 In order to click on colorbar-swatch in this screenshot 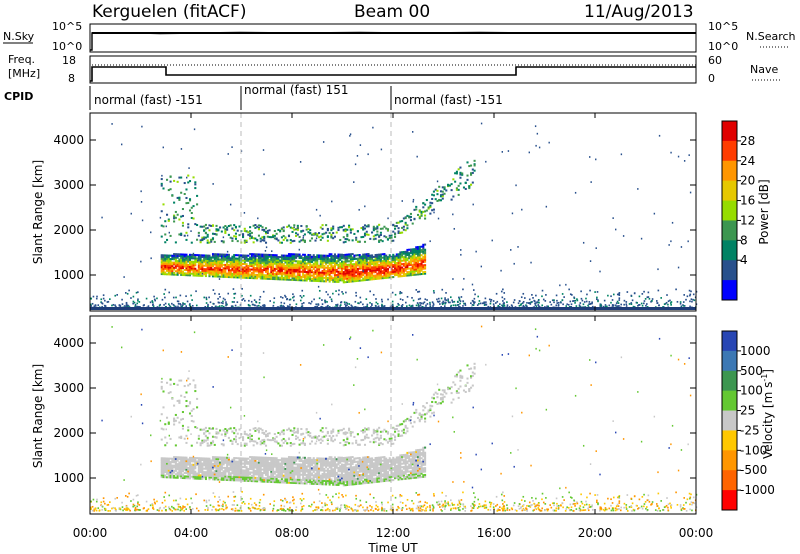, I will do `click(729, 151)`.